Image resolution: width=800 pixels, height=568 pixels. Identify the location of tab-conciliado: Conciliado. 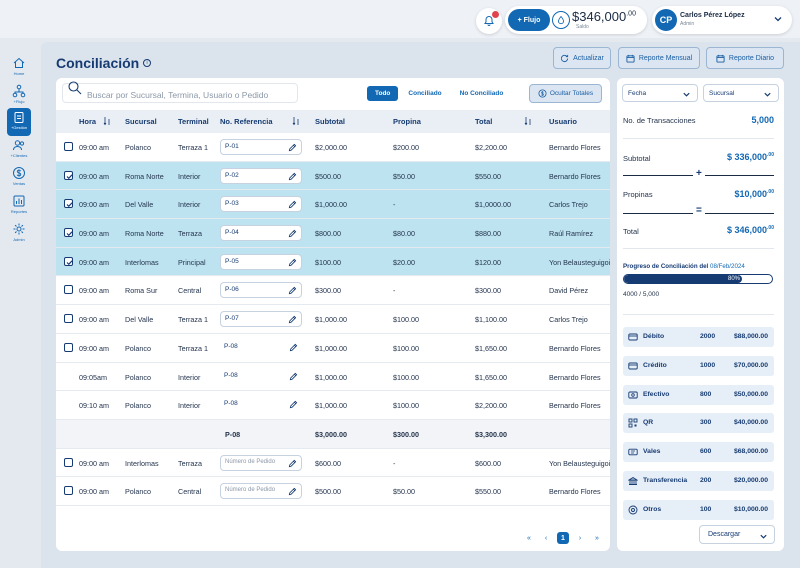
(425, 93).